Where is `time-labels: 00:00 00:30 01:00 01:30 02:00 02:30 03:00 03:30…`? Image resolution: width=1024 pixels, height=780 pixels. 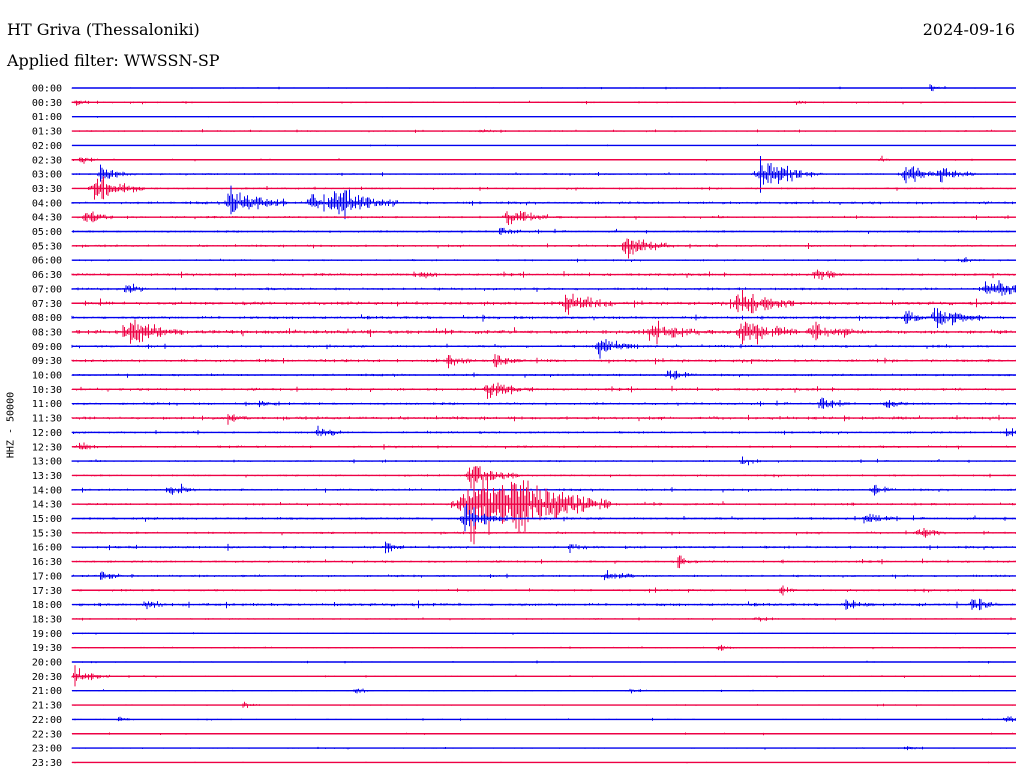 time-labels: 00:00 00:30 01:00 01:30 02:00 02:30 03:00 03:30… is located at coordinates (47, 426).